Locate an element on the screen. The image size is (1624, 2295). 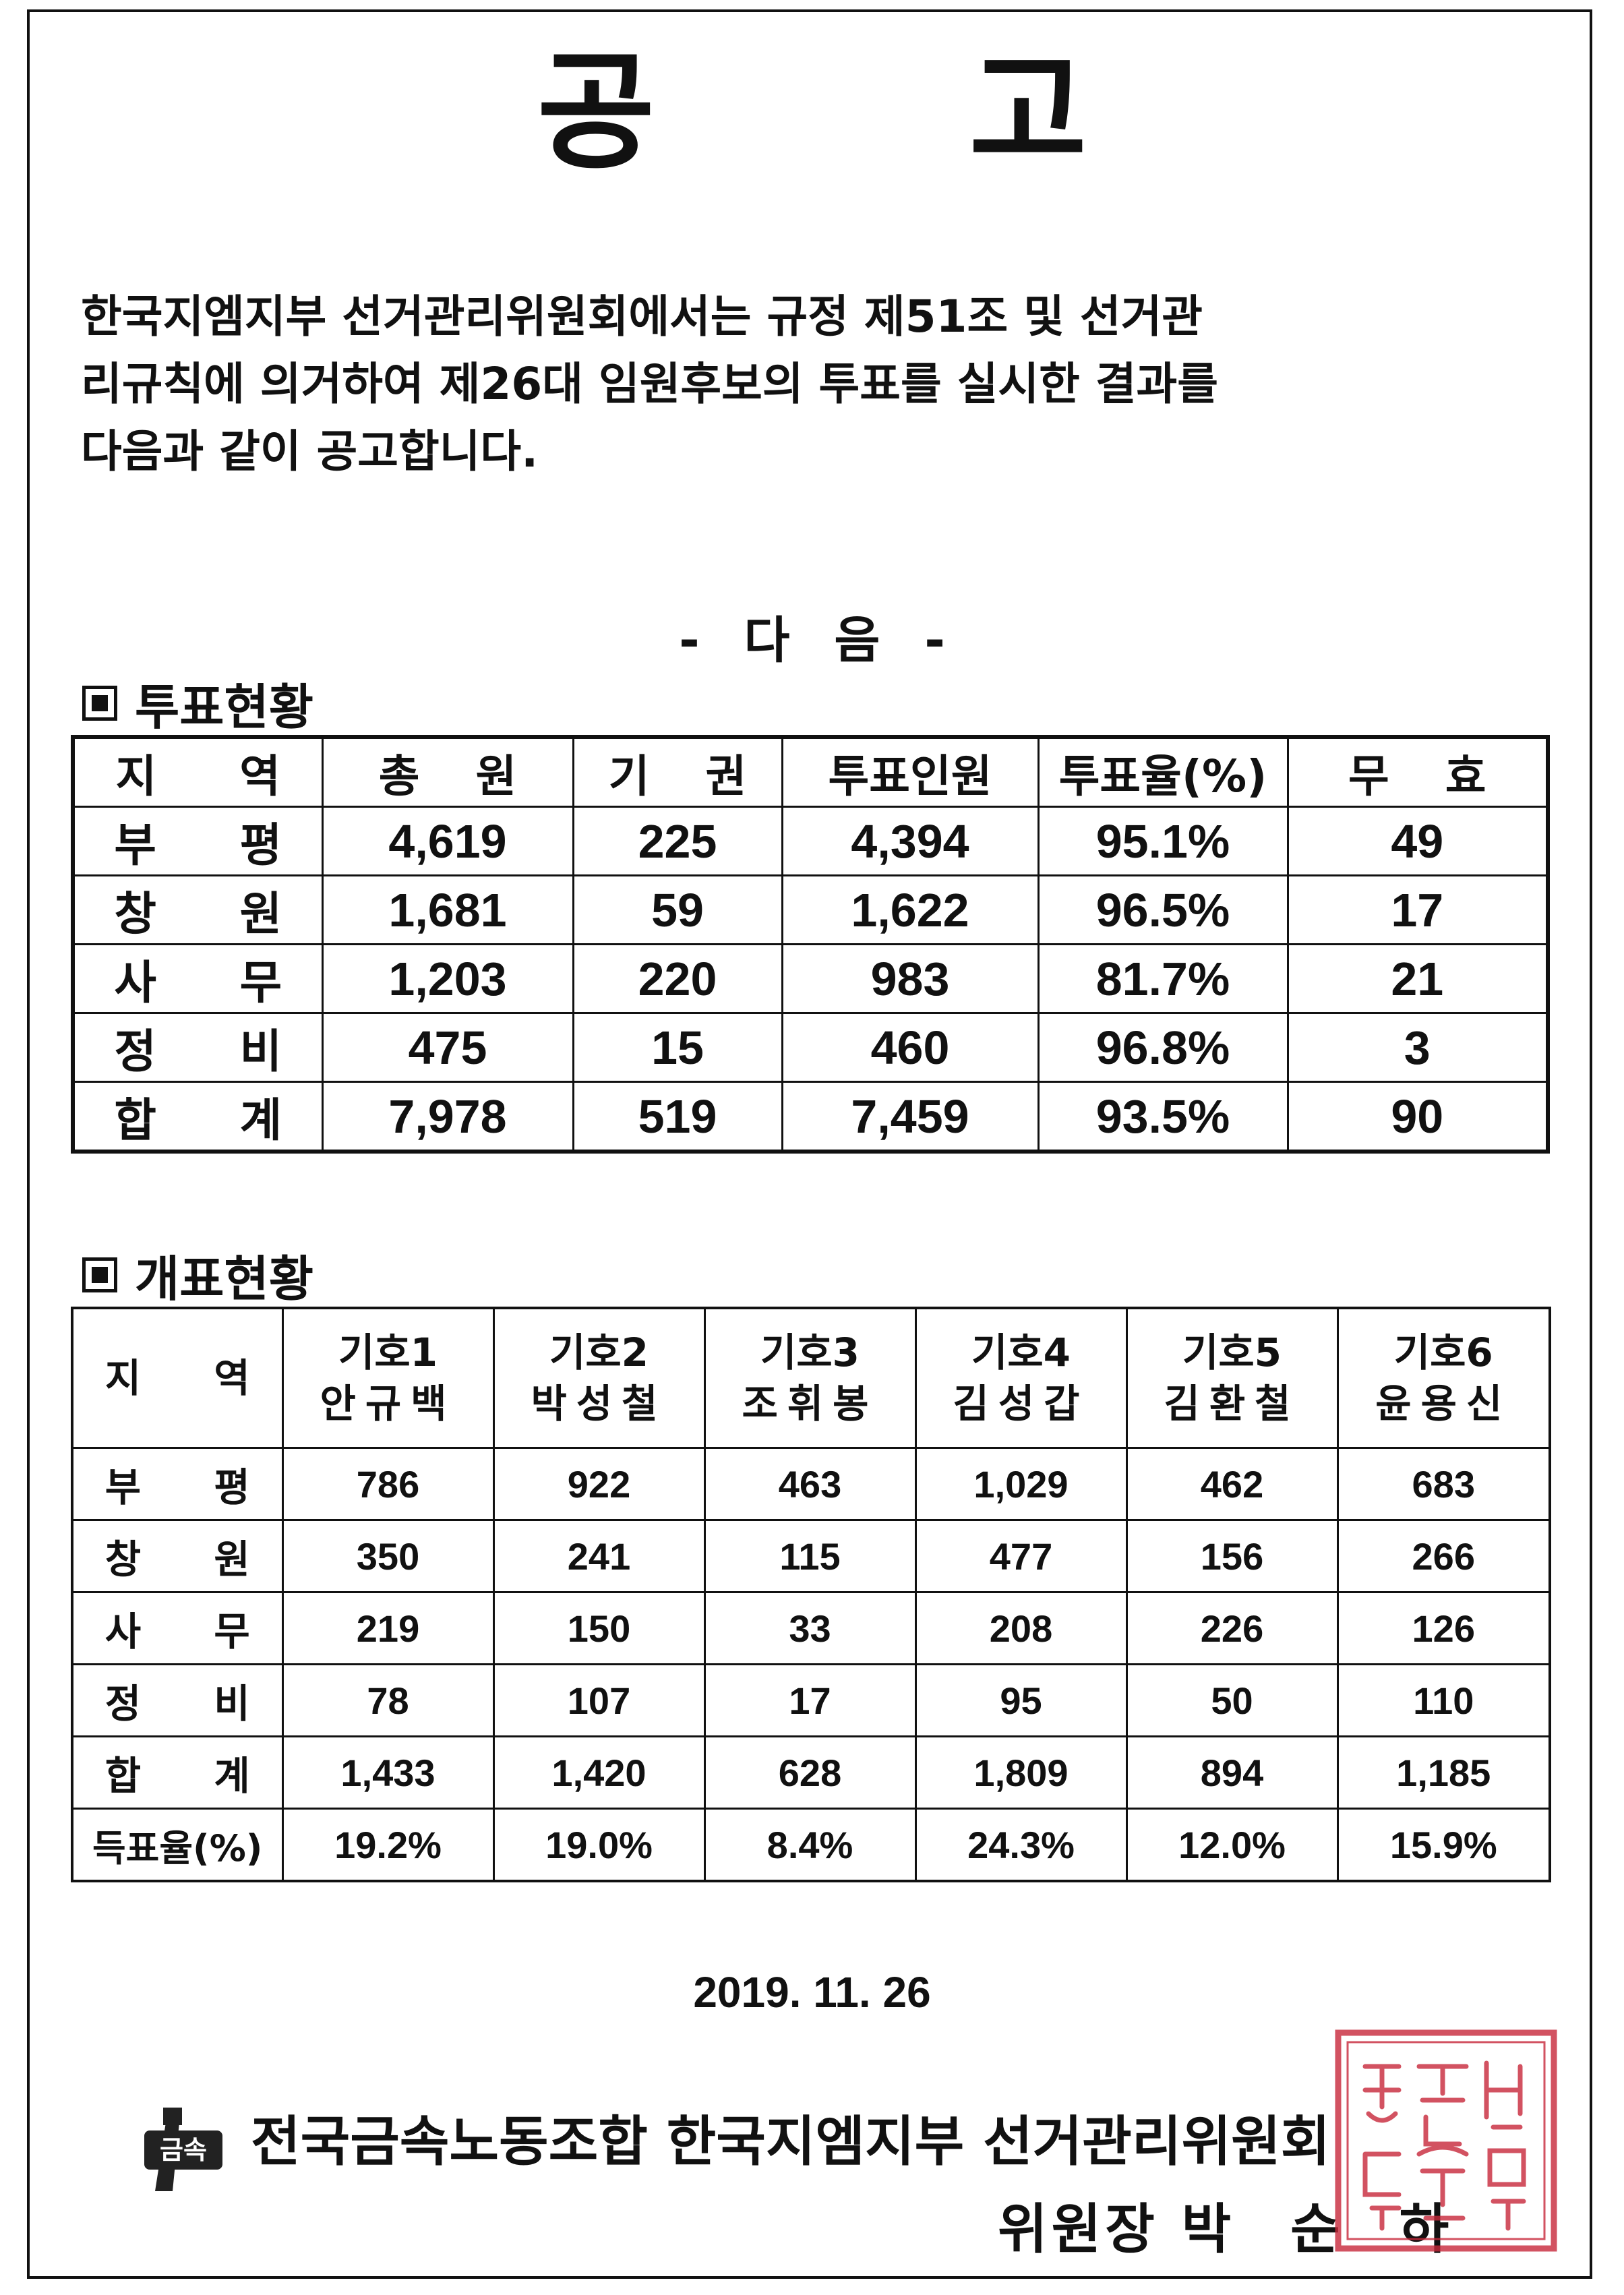
vote-cell: 683 is located at coordinates (1443, 1484).